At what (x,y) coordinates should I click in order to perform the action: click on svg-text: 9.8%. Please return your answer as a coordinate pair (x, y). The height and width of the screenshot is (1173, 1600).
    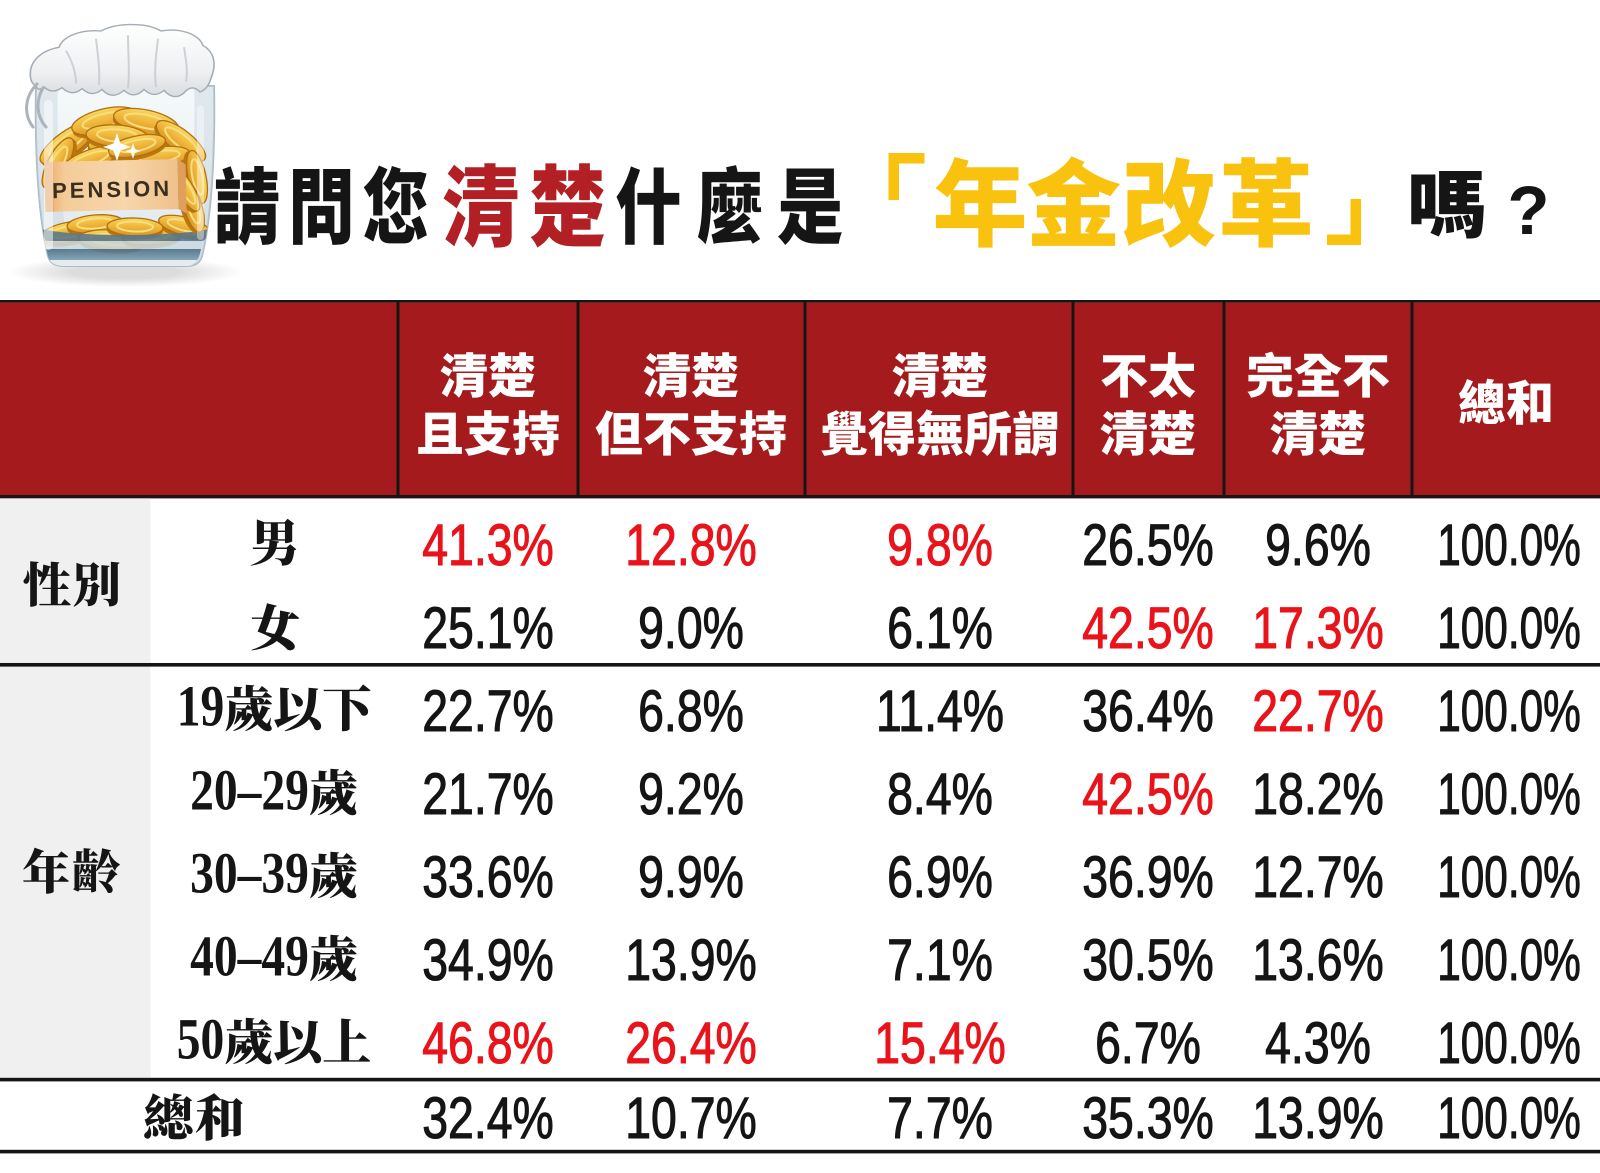
    Looking at the image, I should click on (940, 545).